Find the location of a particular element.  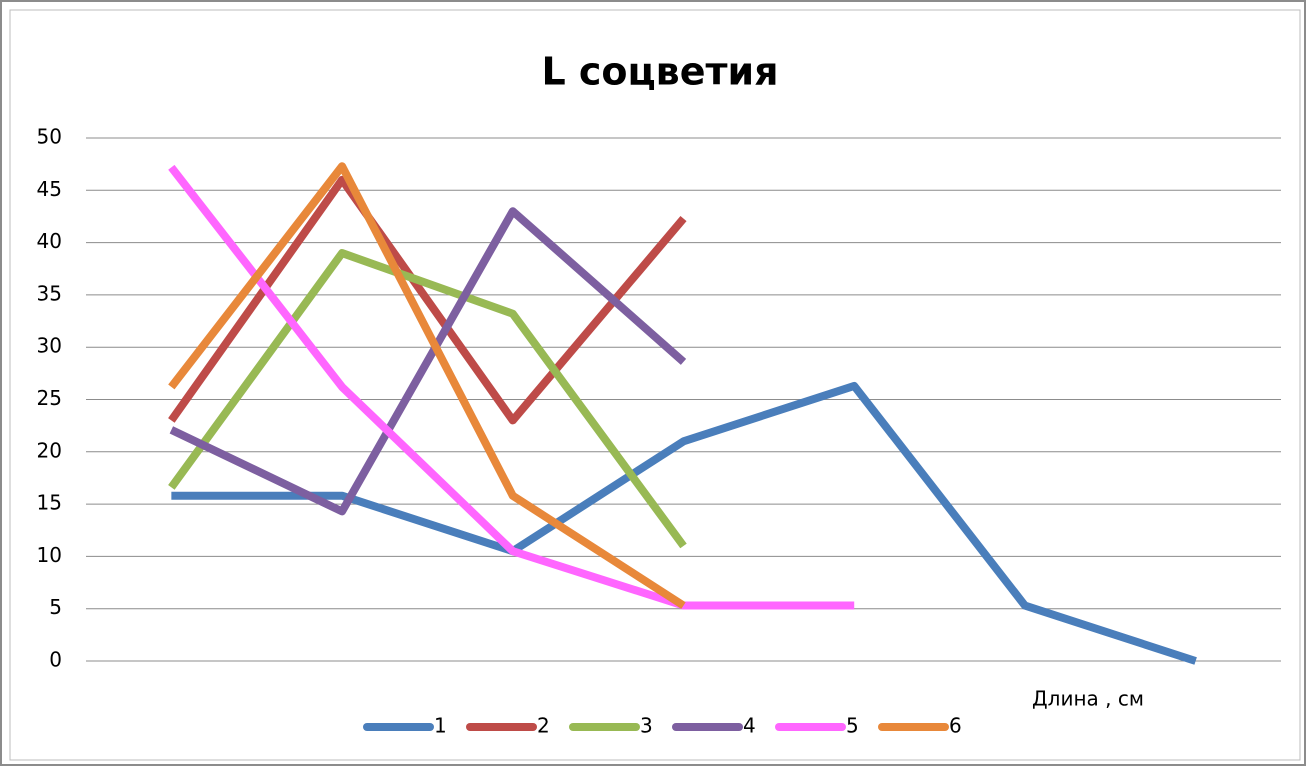

legend-label: 5 is located at coordinates (852, 726).